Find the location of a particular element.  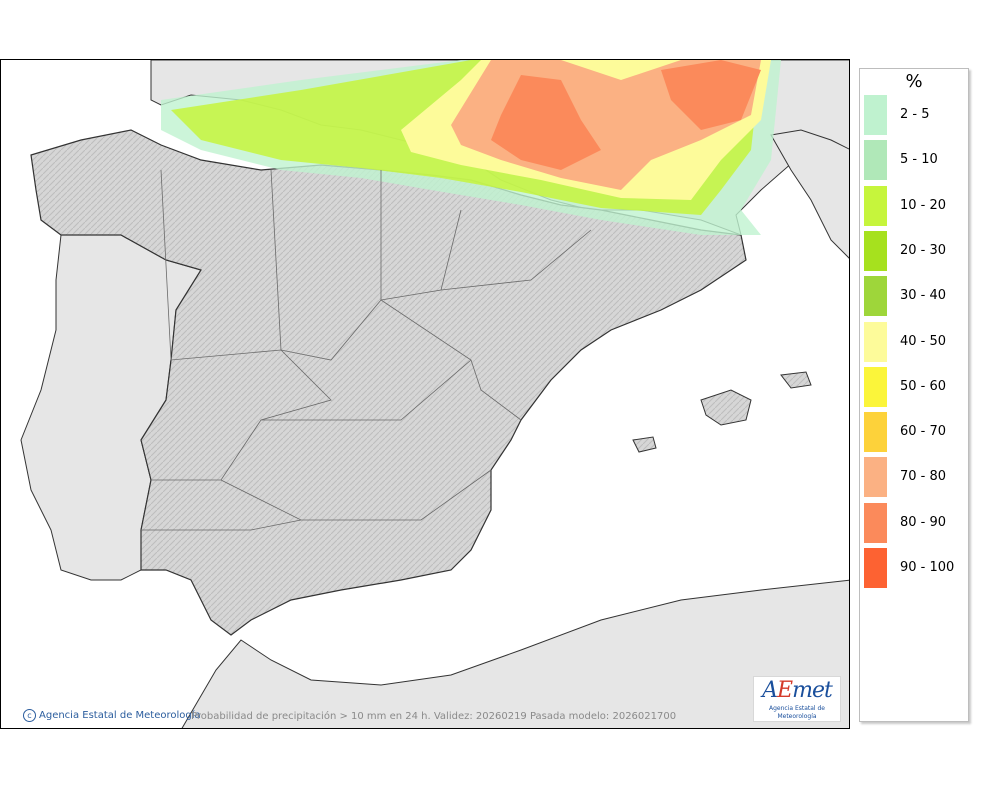

credit-text: Agencia Estatal de Meteorología is located at coordinates (120, 715).